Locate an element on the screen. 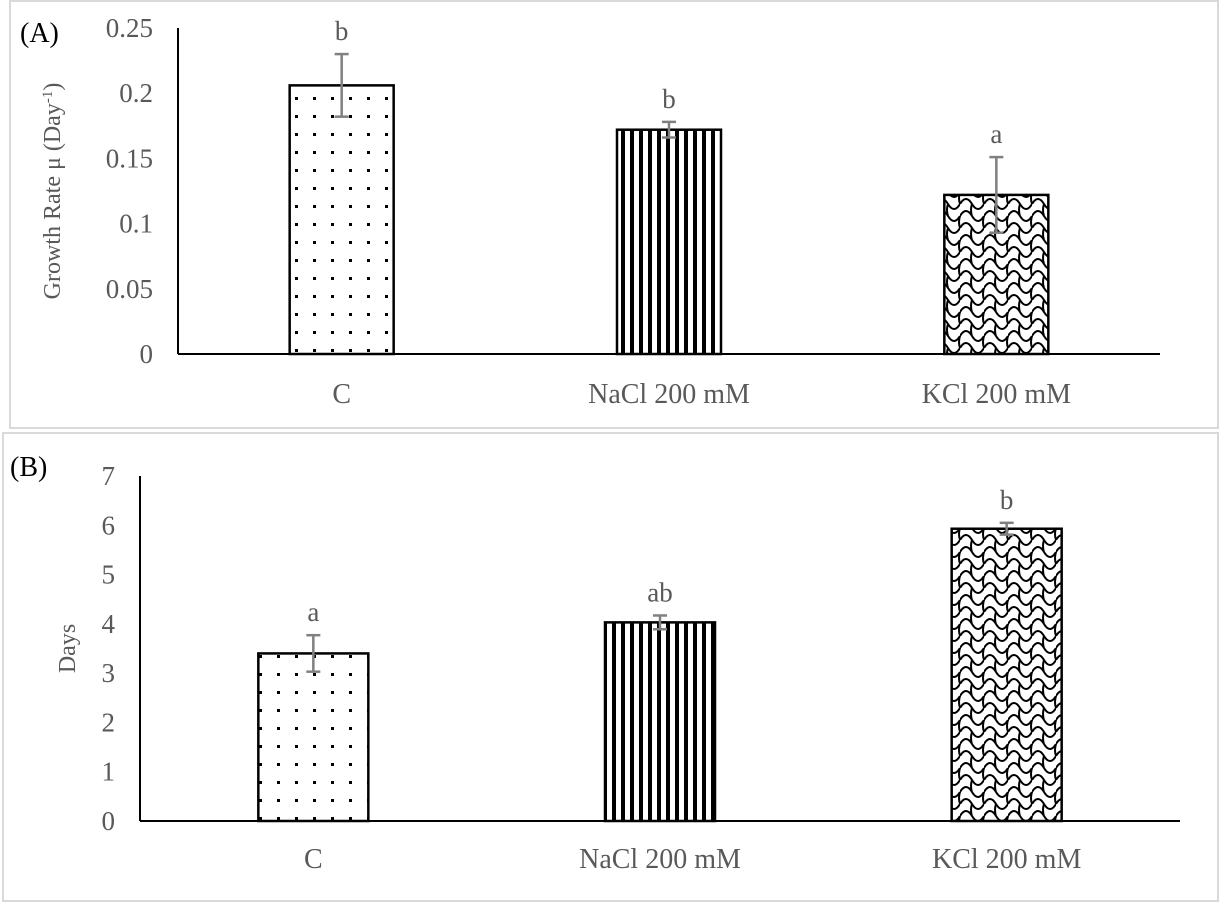  chart-a-panel-label: (A) is located at coordinates (39, 33).